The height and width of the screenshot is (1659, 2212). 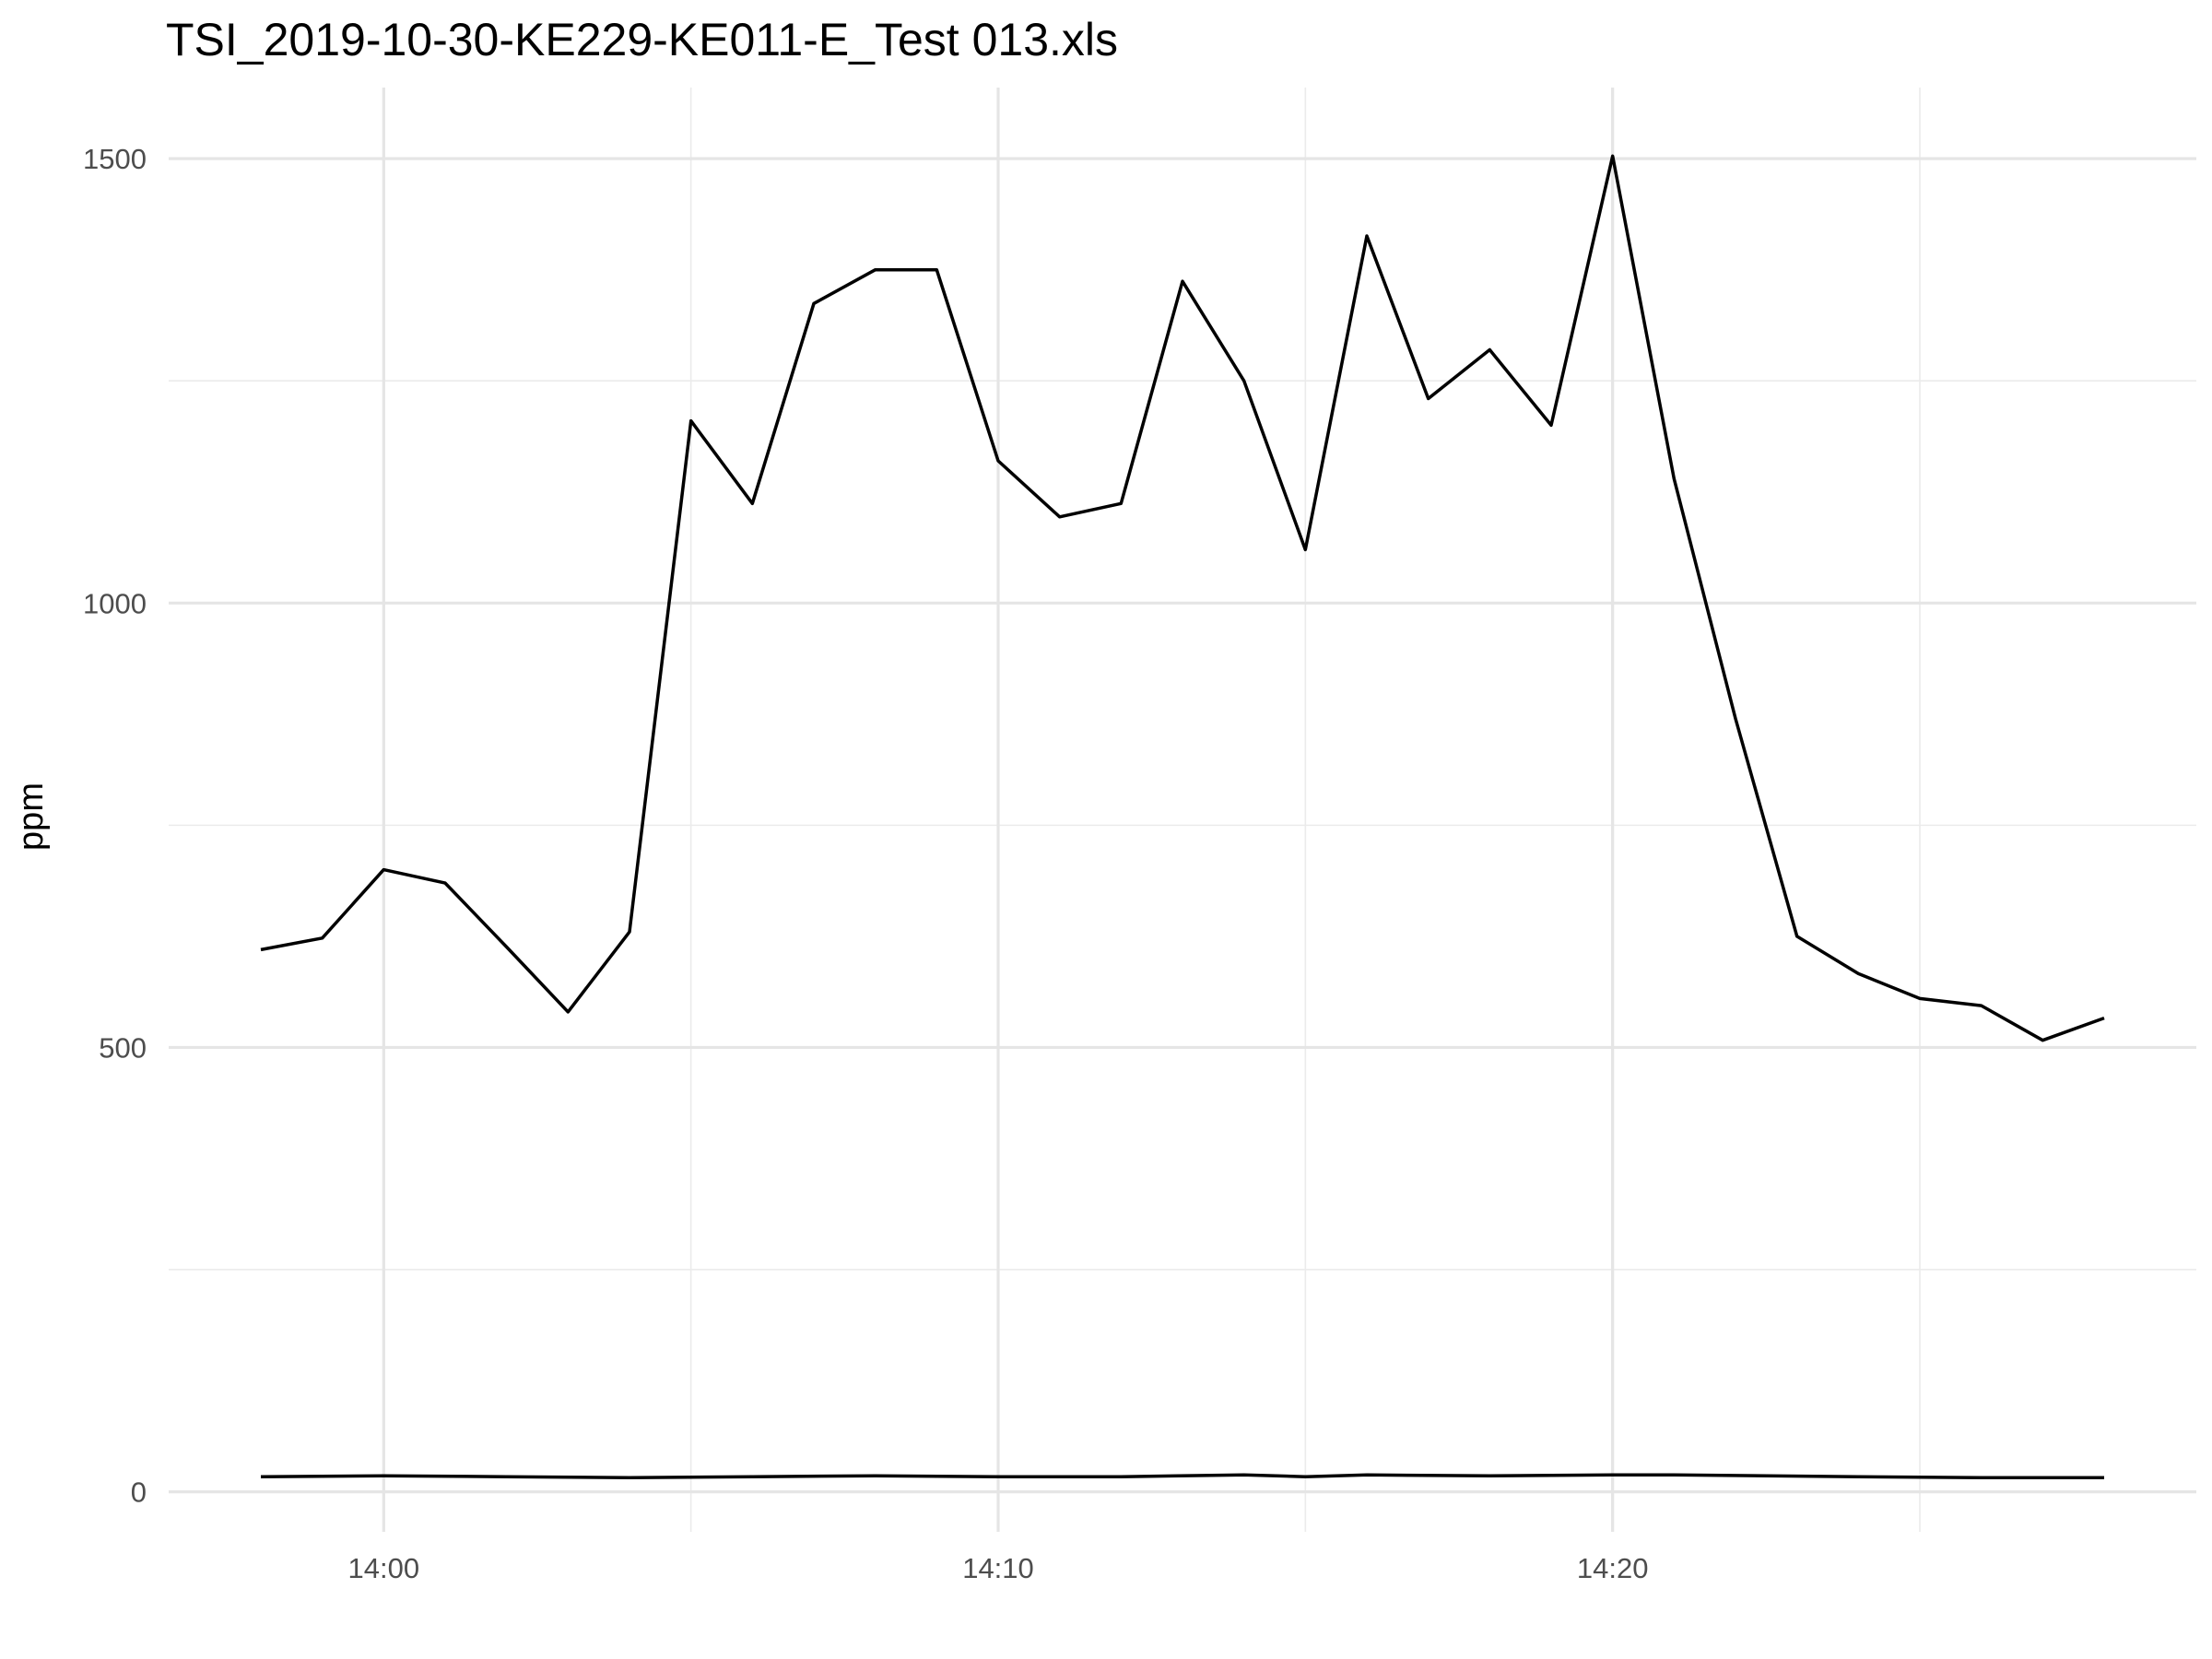 I want to click on y-tick-label: 500, so click(x=123, y=1047).